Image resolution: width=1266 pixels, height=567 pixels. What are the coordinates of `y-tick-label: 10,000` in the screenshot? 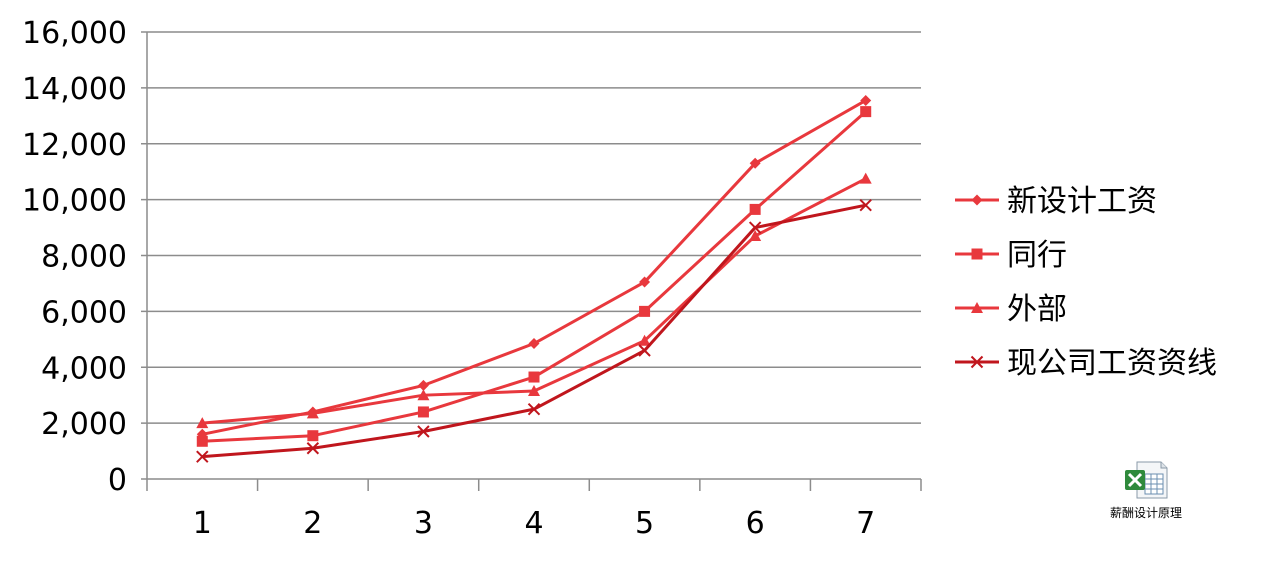 It's located at (74, 201).